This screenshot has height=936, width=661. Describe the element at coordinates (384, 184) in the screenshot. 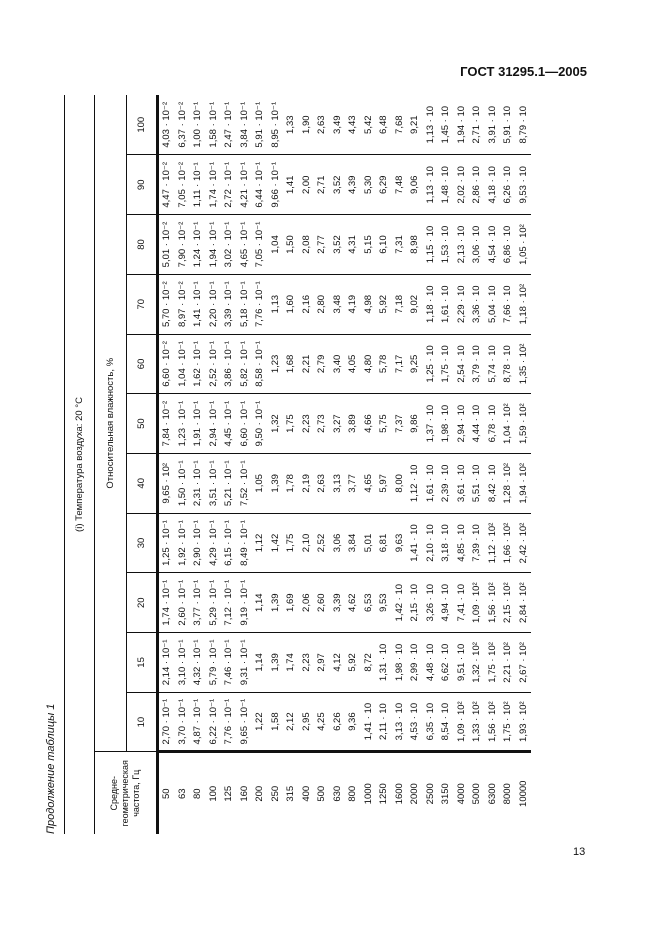

I see `attenuation-value-cell: 6,29` at that location.